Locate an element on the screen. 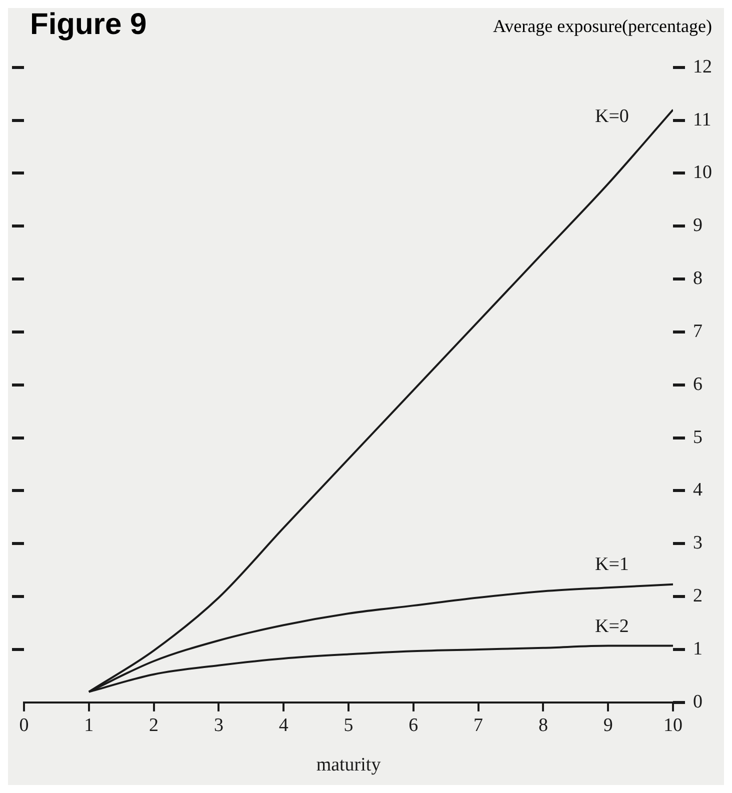  y-tick-label: 7 is located at coordinates (697, 331).